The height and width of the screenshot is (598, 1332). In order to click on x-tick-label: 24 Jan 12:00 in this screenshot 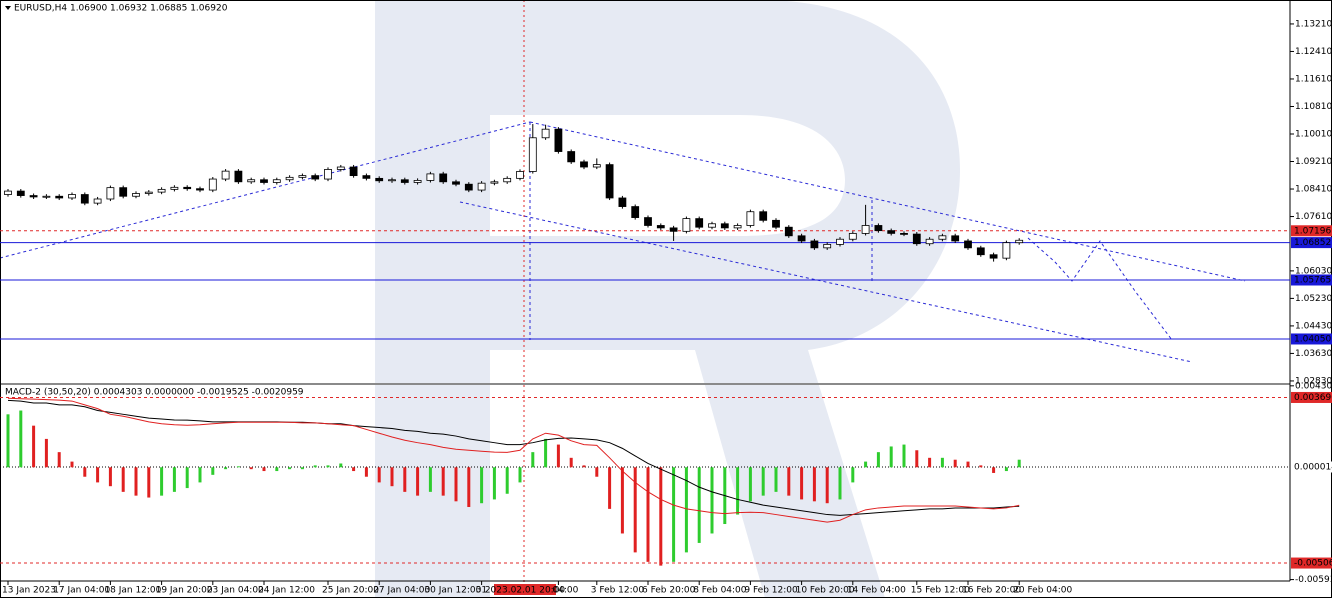, I will do `click(286, 591)`.